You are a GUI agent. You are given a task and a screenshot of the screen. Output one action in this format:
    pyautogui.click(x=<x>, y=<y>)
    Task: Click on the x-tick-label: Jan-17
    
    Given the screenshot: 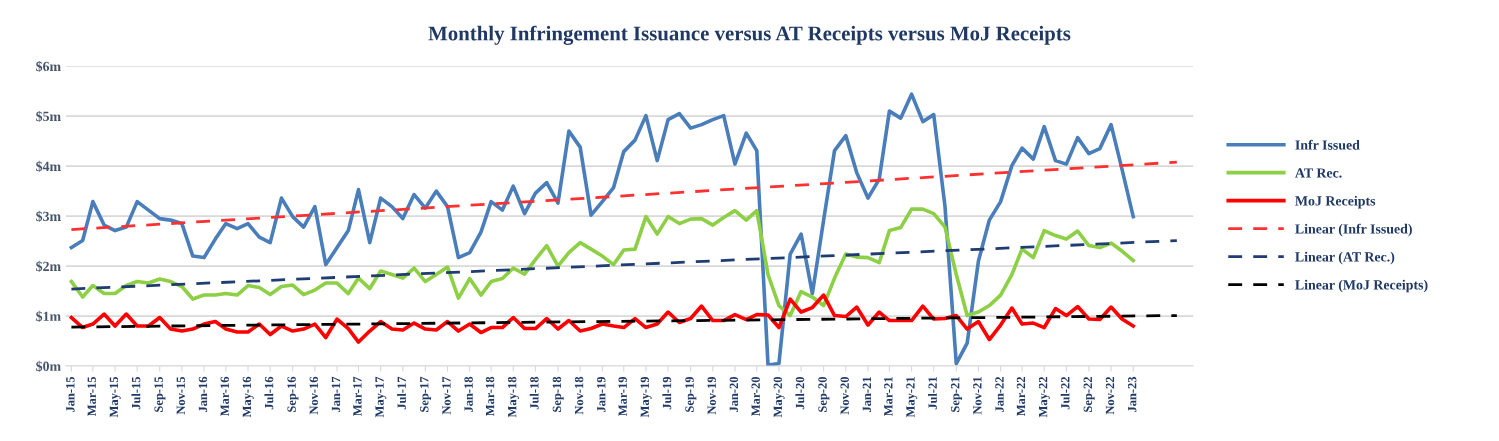 What is the action you would take?
    pyautogui.click(x=336, y=394)
    